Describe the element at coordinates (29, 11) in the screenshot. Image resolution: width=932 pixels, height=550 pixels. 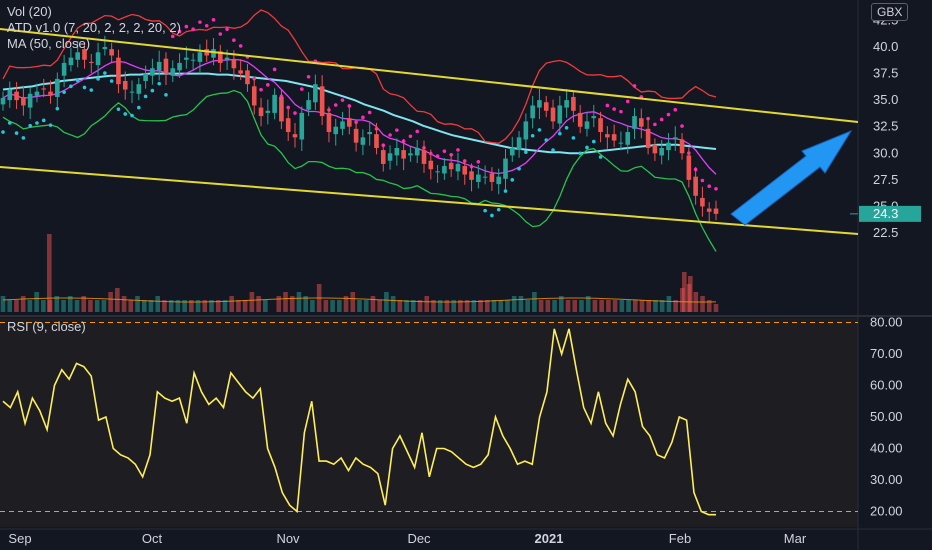
I see `legend-vol: Vol (20)` at that location.